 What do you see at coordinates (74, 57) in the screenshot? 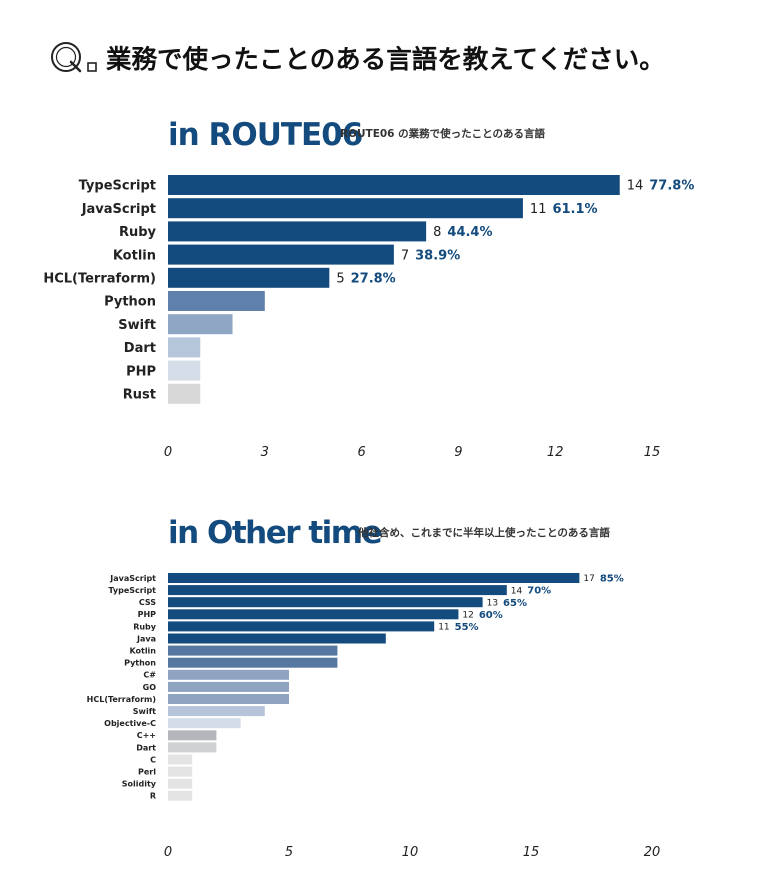
I see `question-q-icon` at bounding box center [74, 57].